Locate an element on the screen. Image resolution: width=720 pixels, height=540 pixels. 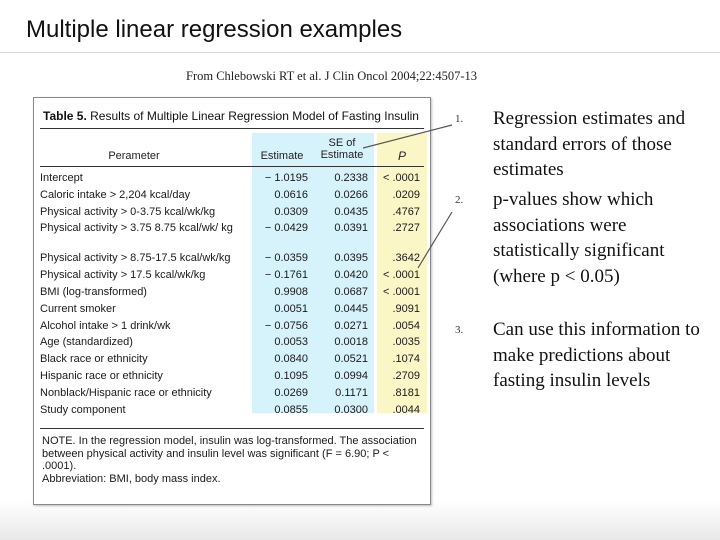
se-cell: 0.0435 is located at coordinates (351, 211).